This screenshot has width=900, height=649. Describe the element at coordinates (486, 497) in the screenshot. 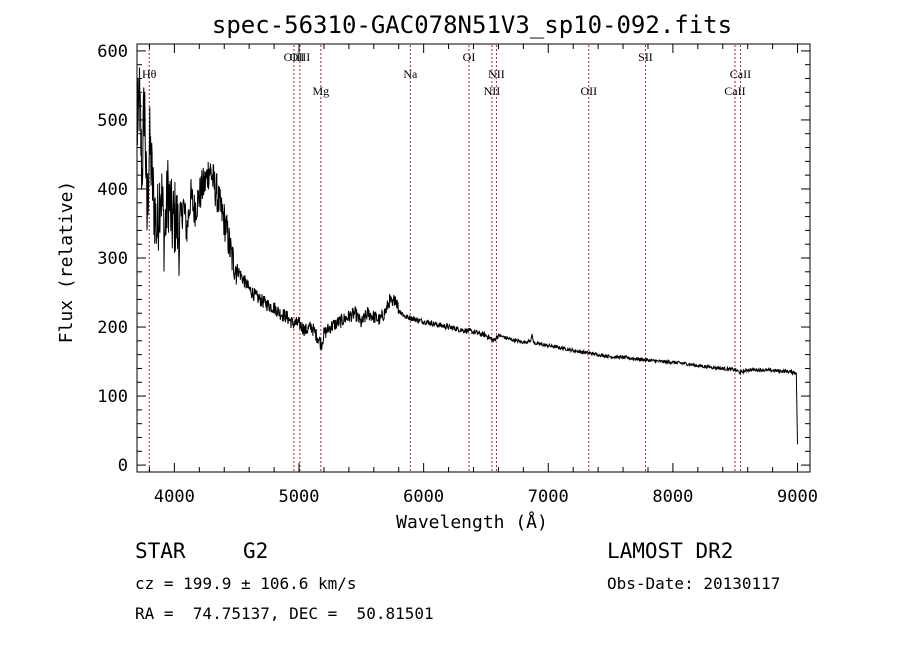

I see `x-tick-labels: 4000 5000 6000 7000 8000 9000` at that location.